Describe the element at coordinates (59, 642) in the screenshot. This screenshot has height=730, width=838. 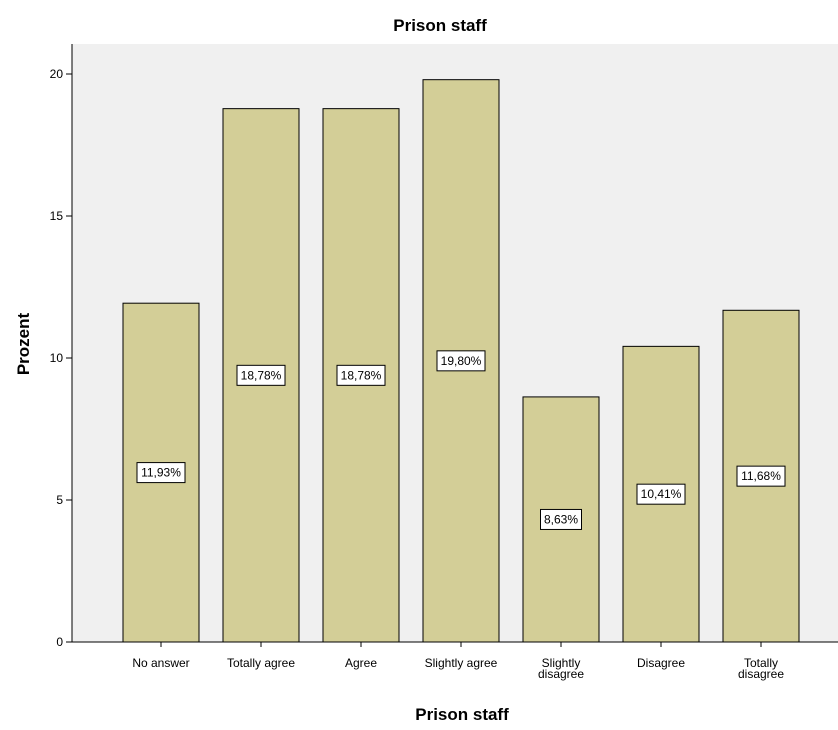
I see `y-tick-label: 0` at that location.